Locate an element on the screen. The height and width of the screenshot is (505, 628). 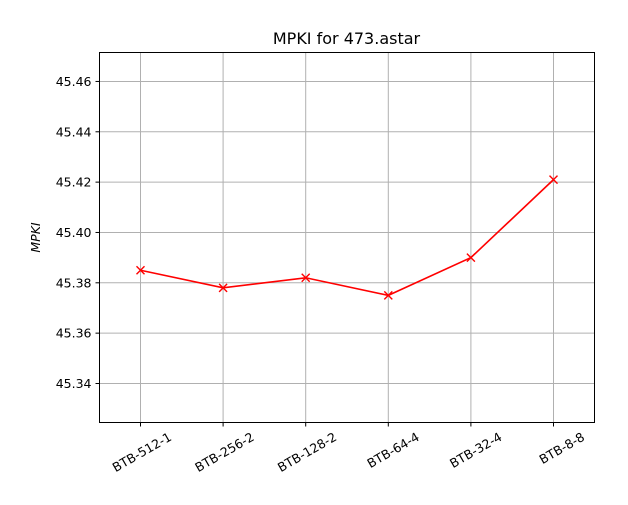
y-tick-label: 45.44 is located at coordinates (74, 131).